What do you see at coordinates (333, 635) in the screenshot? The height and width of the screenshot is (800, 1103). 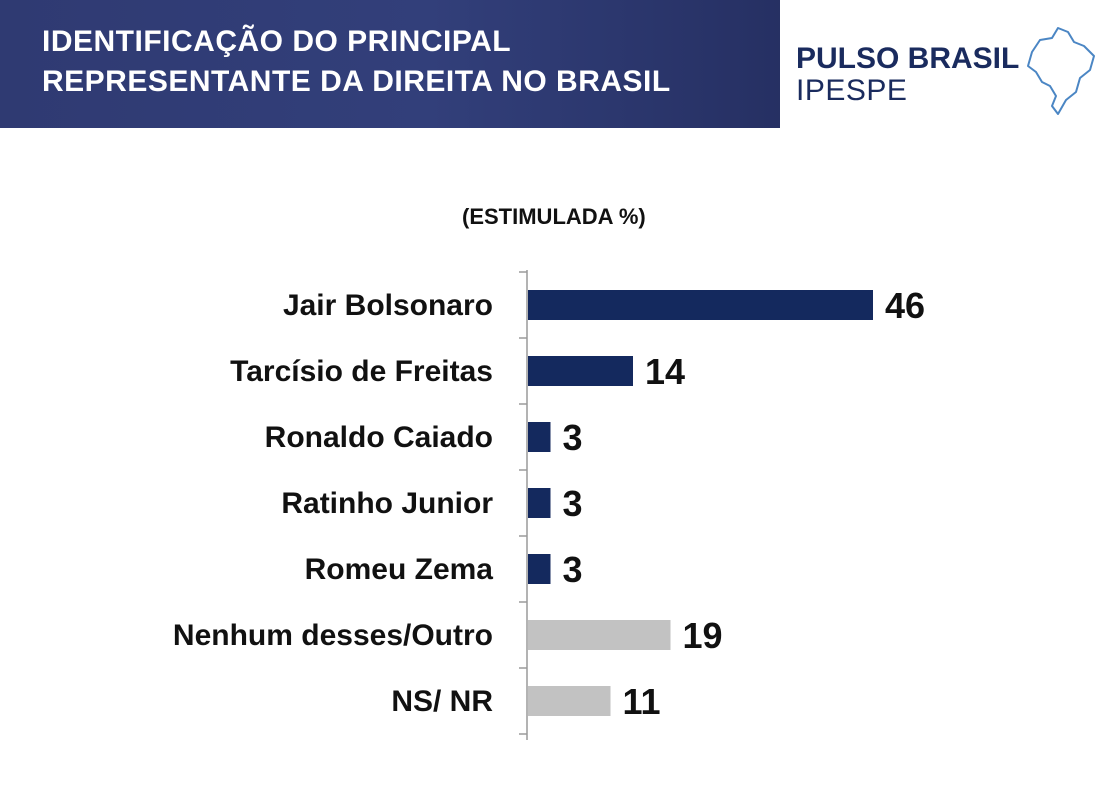 I see `category-label: Nenhum desses/Outro` at bounding box center [333, 635].